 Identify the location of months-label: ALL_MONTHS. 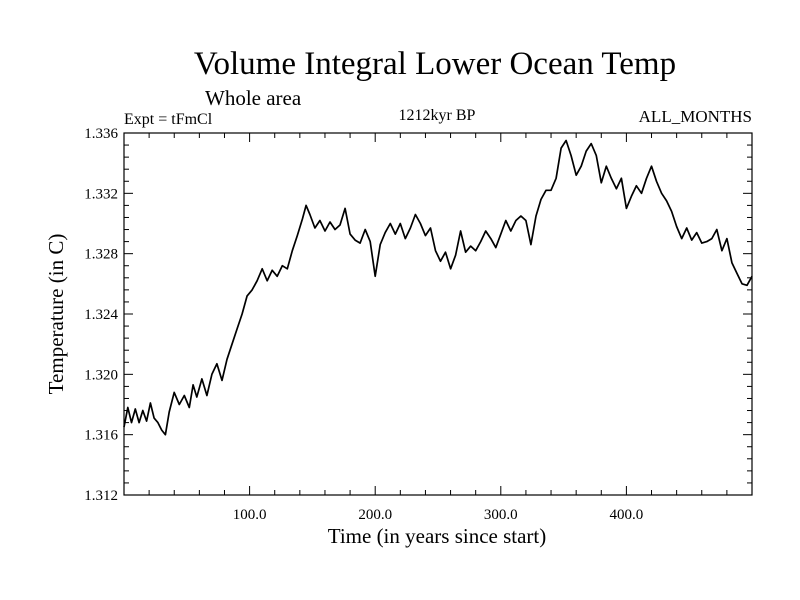
(695, 116).